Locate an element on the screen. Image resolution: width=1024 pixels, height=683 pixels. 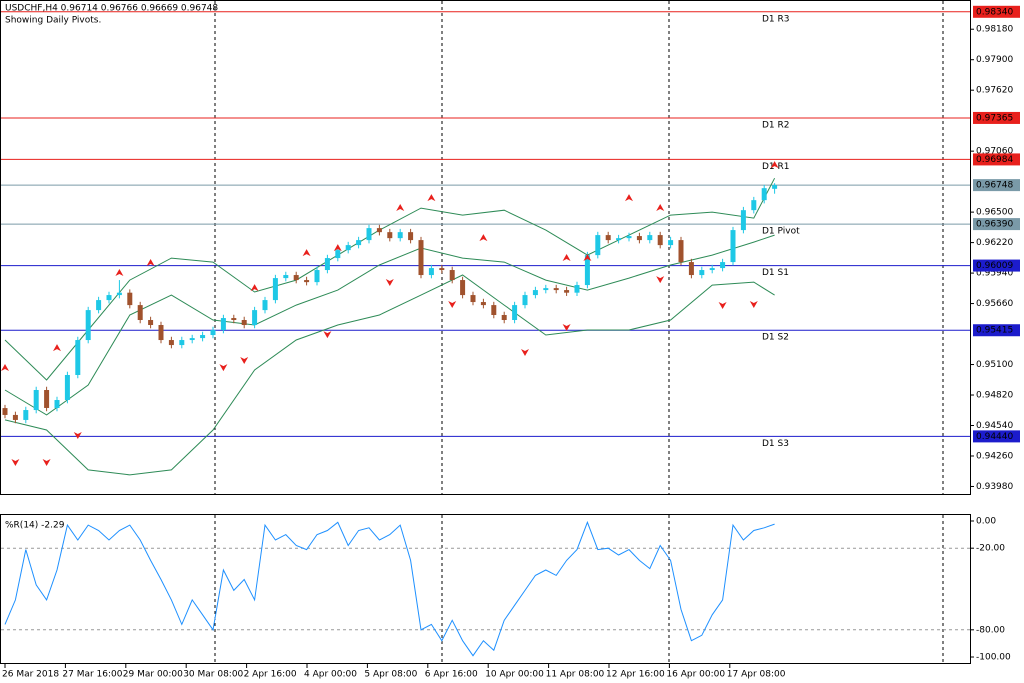
x-tick-label: 17 Apr 08:00 is located at coordinates (756, 675).